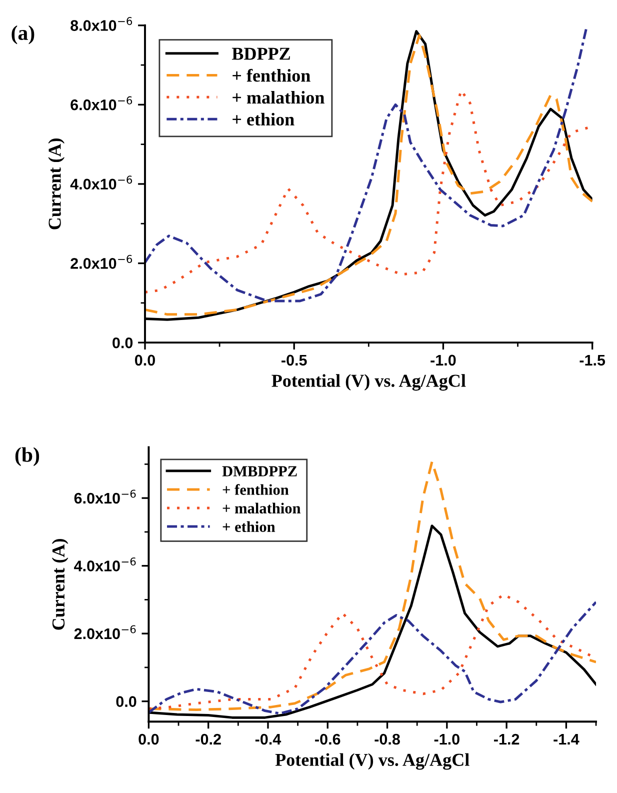  Describe the element at coordinates (27, 456) in the screenshot. I see `chart-title: (b)` at that location.